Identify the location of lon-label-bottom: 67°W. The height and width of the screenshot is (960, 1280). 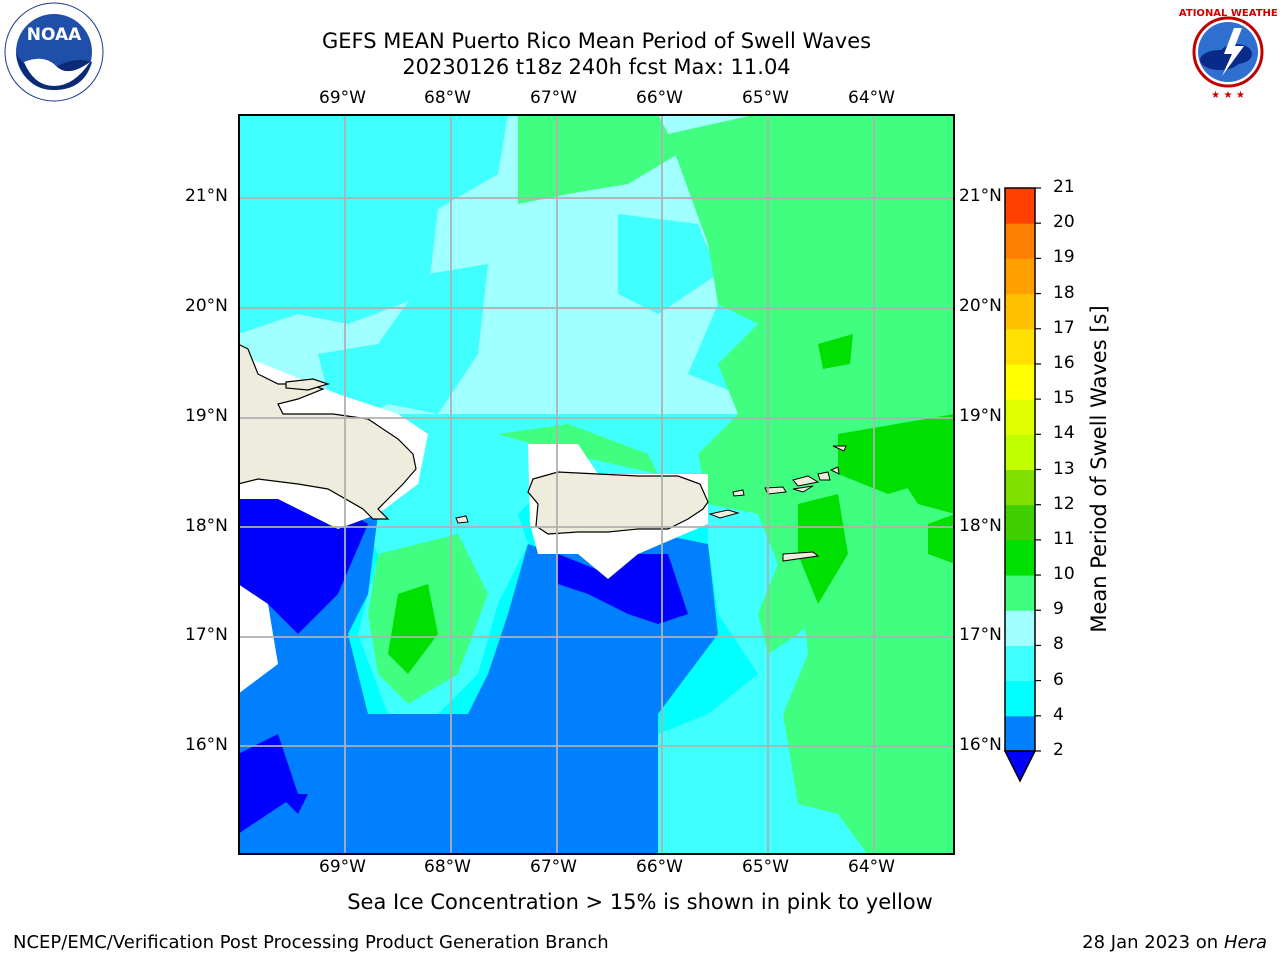
(553, 867).